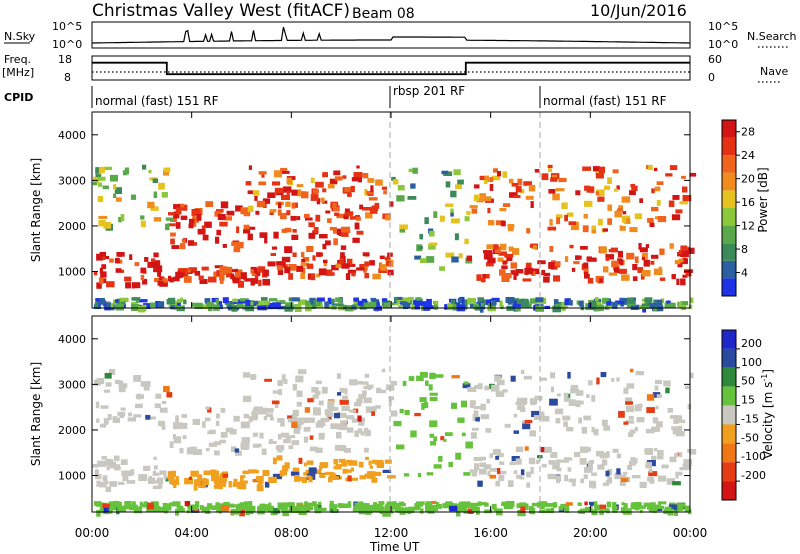  What do you see at coordinates (72, 180) in the screenshot?
I see `y-tick-label: 3000` at bounding box center [72, 180].